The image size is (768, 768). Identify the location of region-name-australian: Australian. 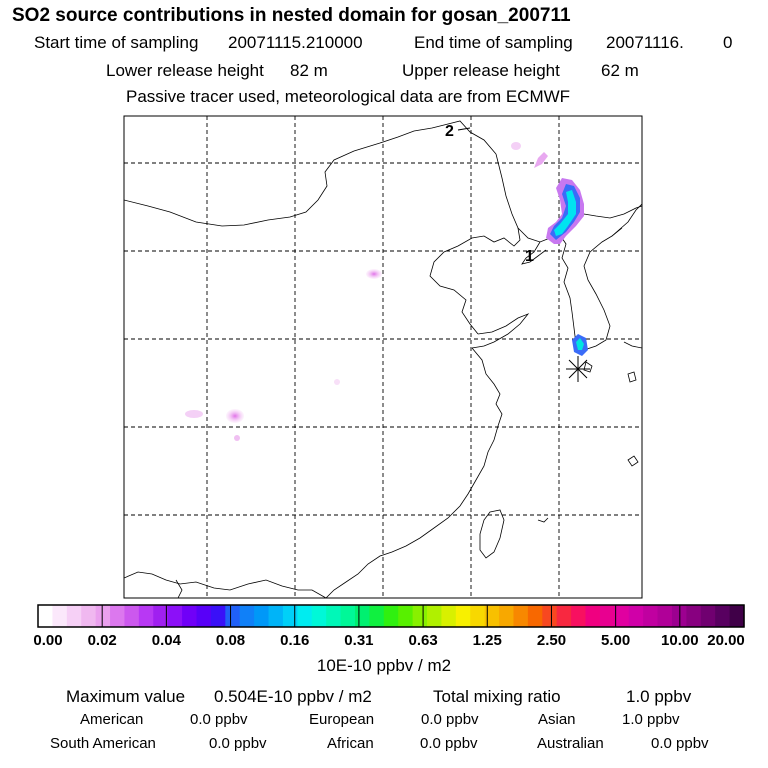
(570, 743).